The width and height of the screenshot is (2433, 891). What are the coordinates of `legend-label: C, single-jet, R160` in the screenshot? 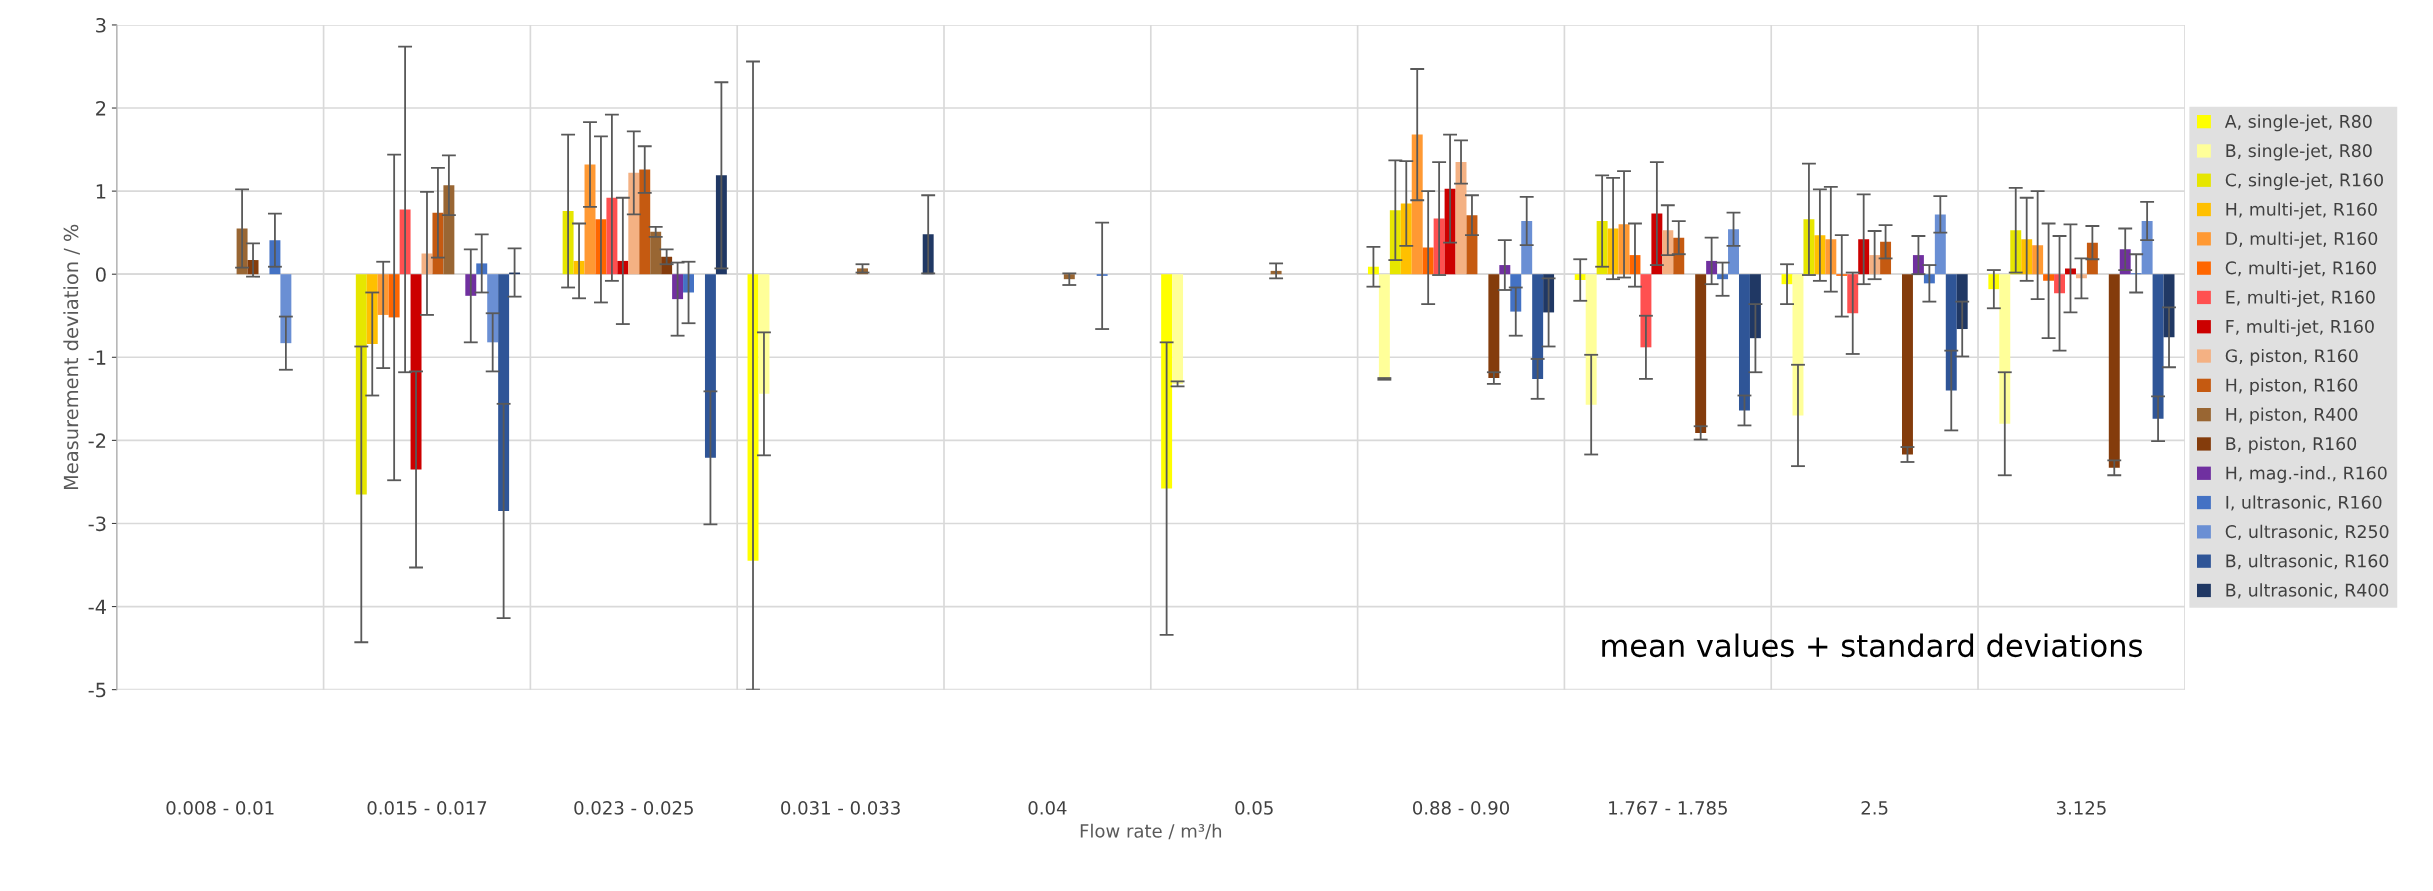 It's located at (2304, 181).